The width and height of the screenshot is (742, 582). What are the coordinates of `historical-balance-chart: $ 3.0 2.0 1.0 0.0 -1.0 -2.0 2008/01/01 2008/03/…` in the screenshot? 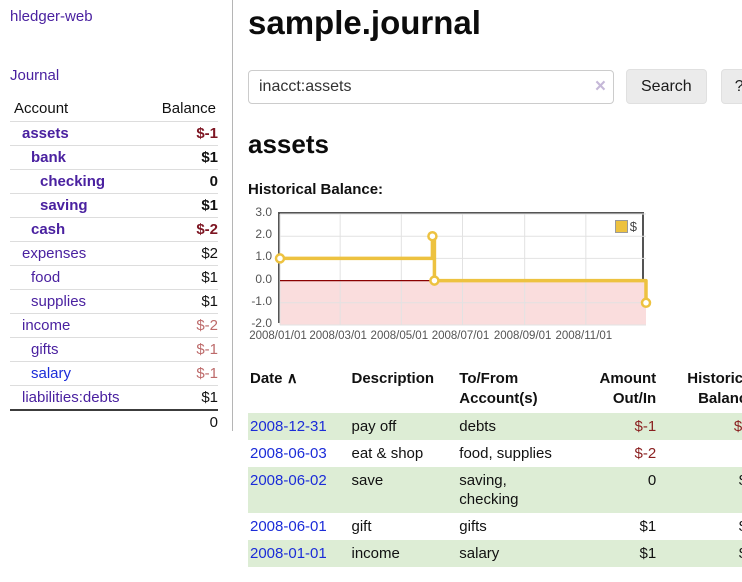 It's located at (450, 275).